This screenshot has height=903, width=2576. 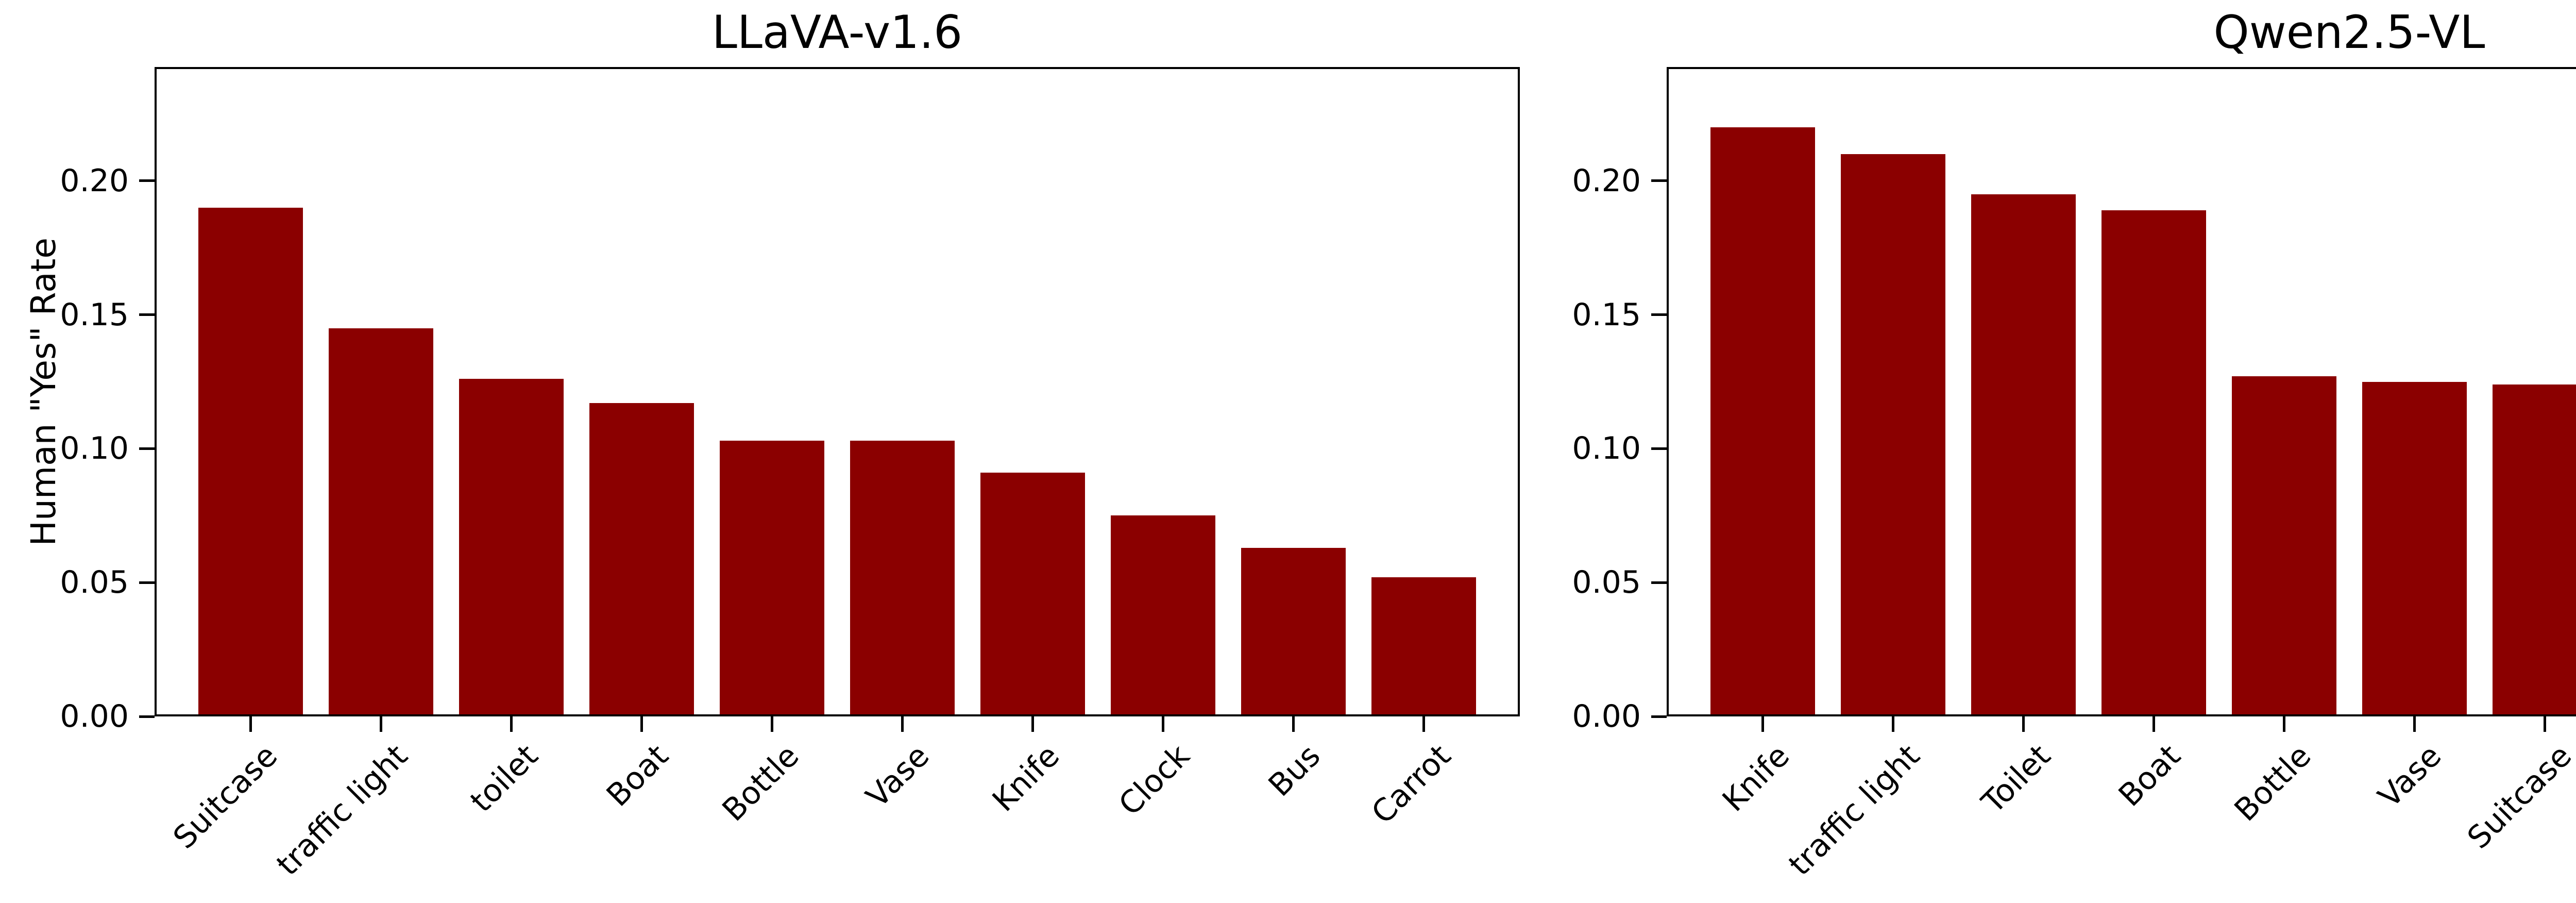 I want to click on x-tick-label: toilet, so click(x=505, y=779).